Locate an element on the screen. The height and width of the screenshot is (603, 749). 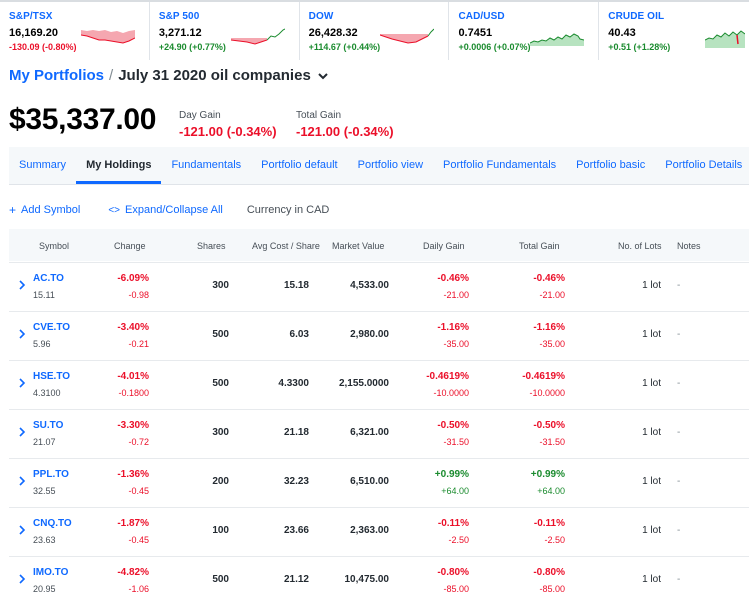
col-symbol: Symbol is located at coordinates (54, 246).